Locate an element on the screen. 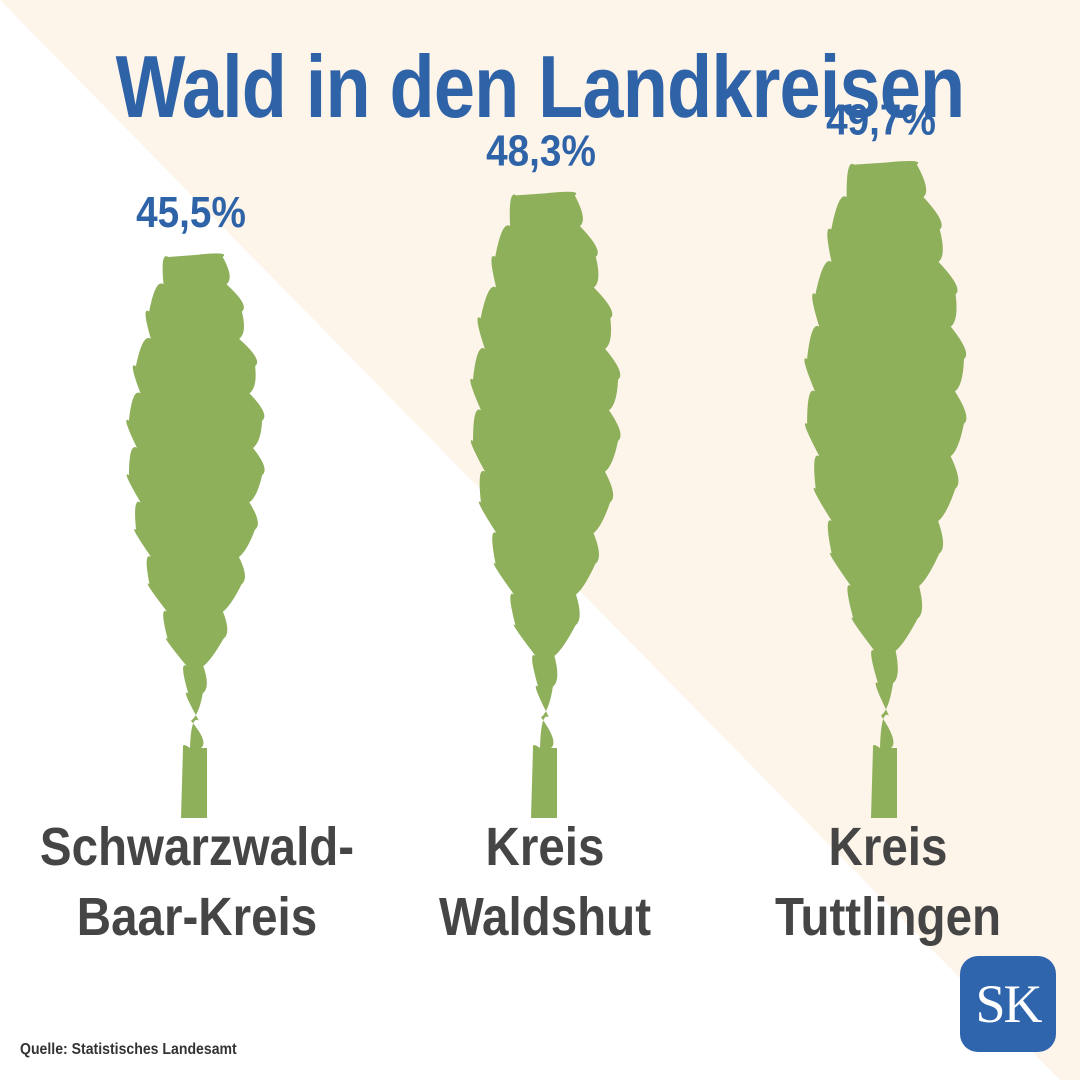 The image size is (1080, 1080). category-label-kreis-tuttlingen: Kreis Tuttlingen is located at coordinates (888, 882).